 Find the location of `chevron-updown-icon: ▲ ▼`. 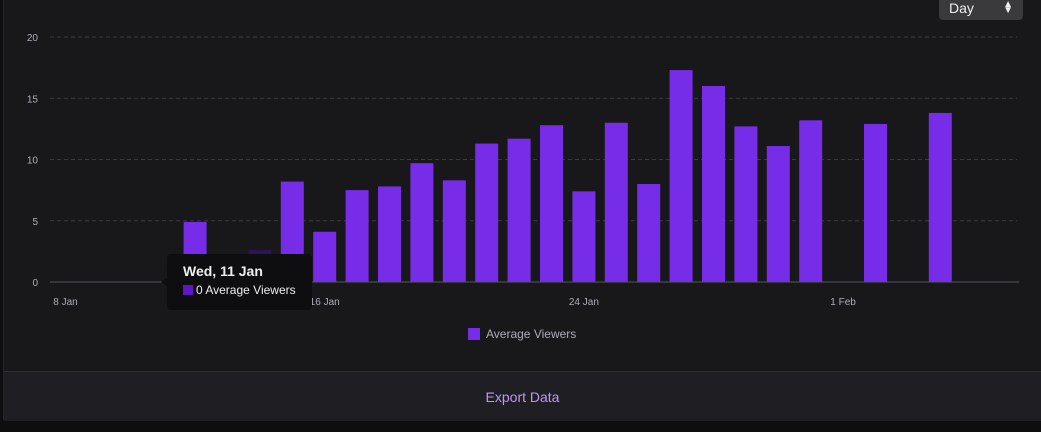

chevron-updown-icon: ▲ ▼ is located at coordinates (1008, 8).